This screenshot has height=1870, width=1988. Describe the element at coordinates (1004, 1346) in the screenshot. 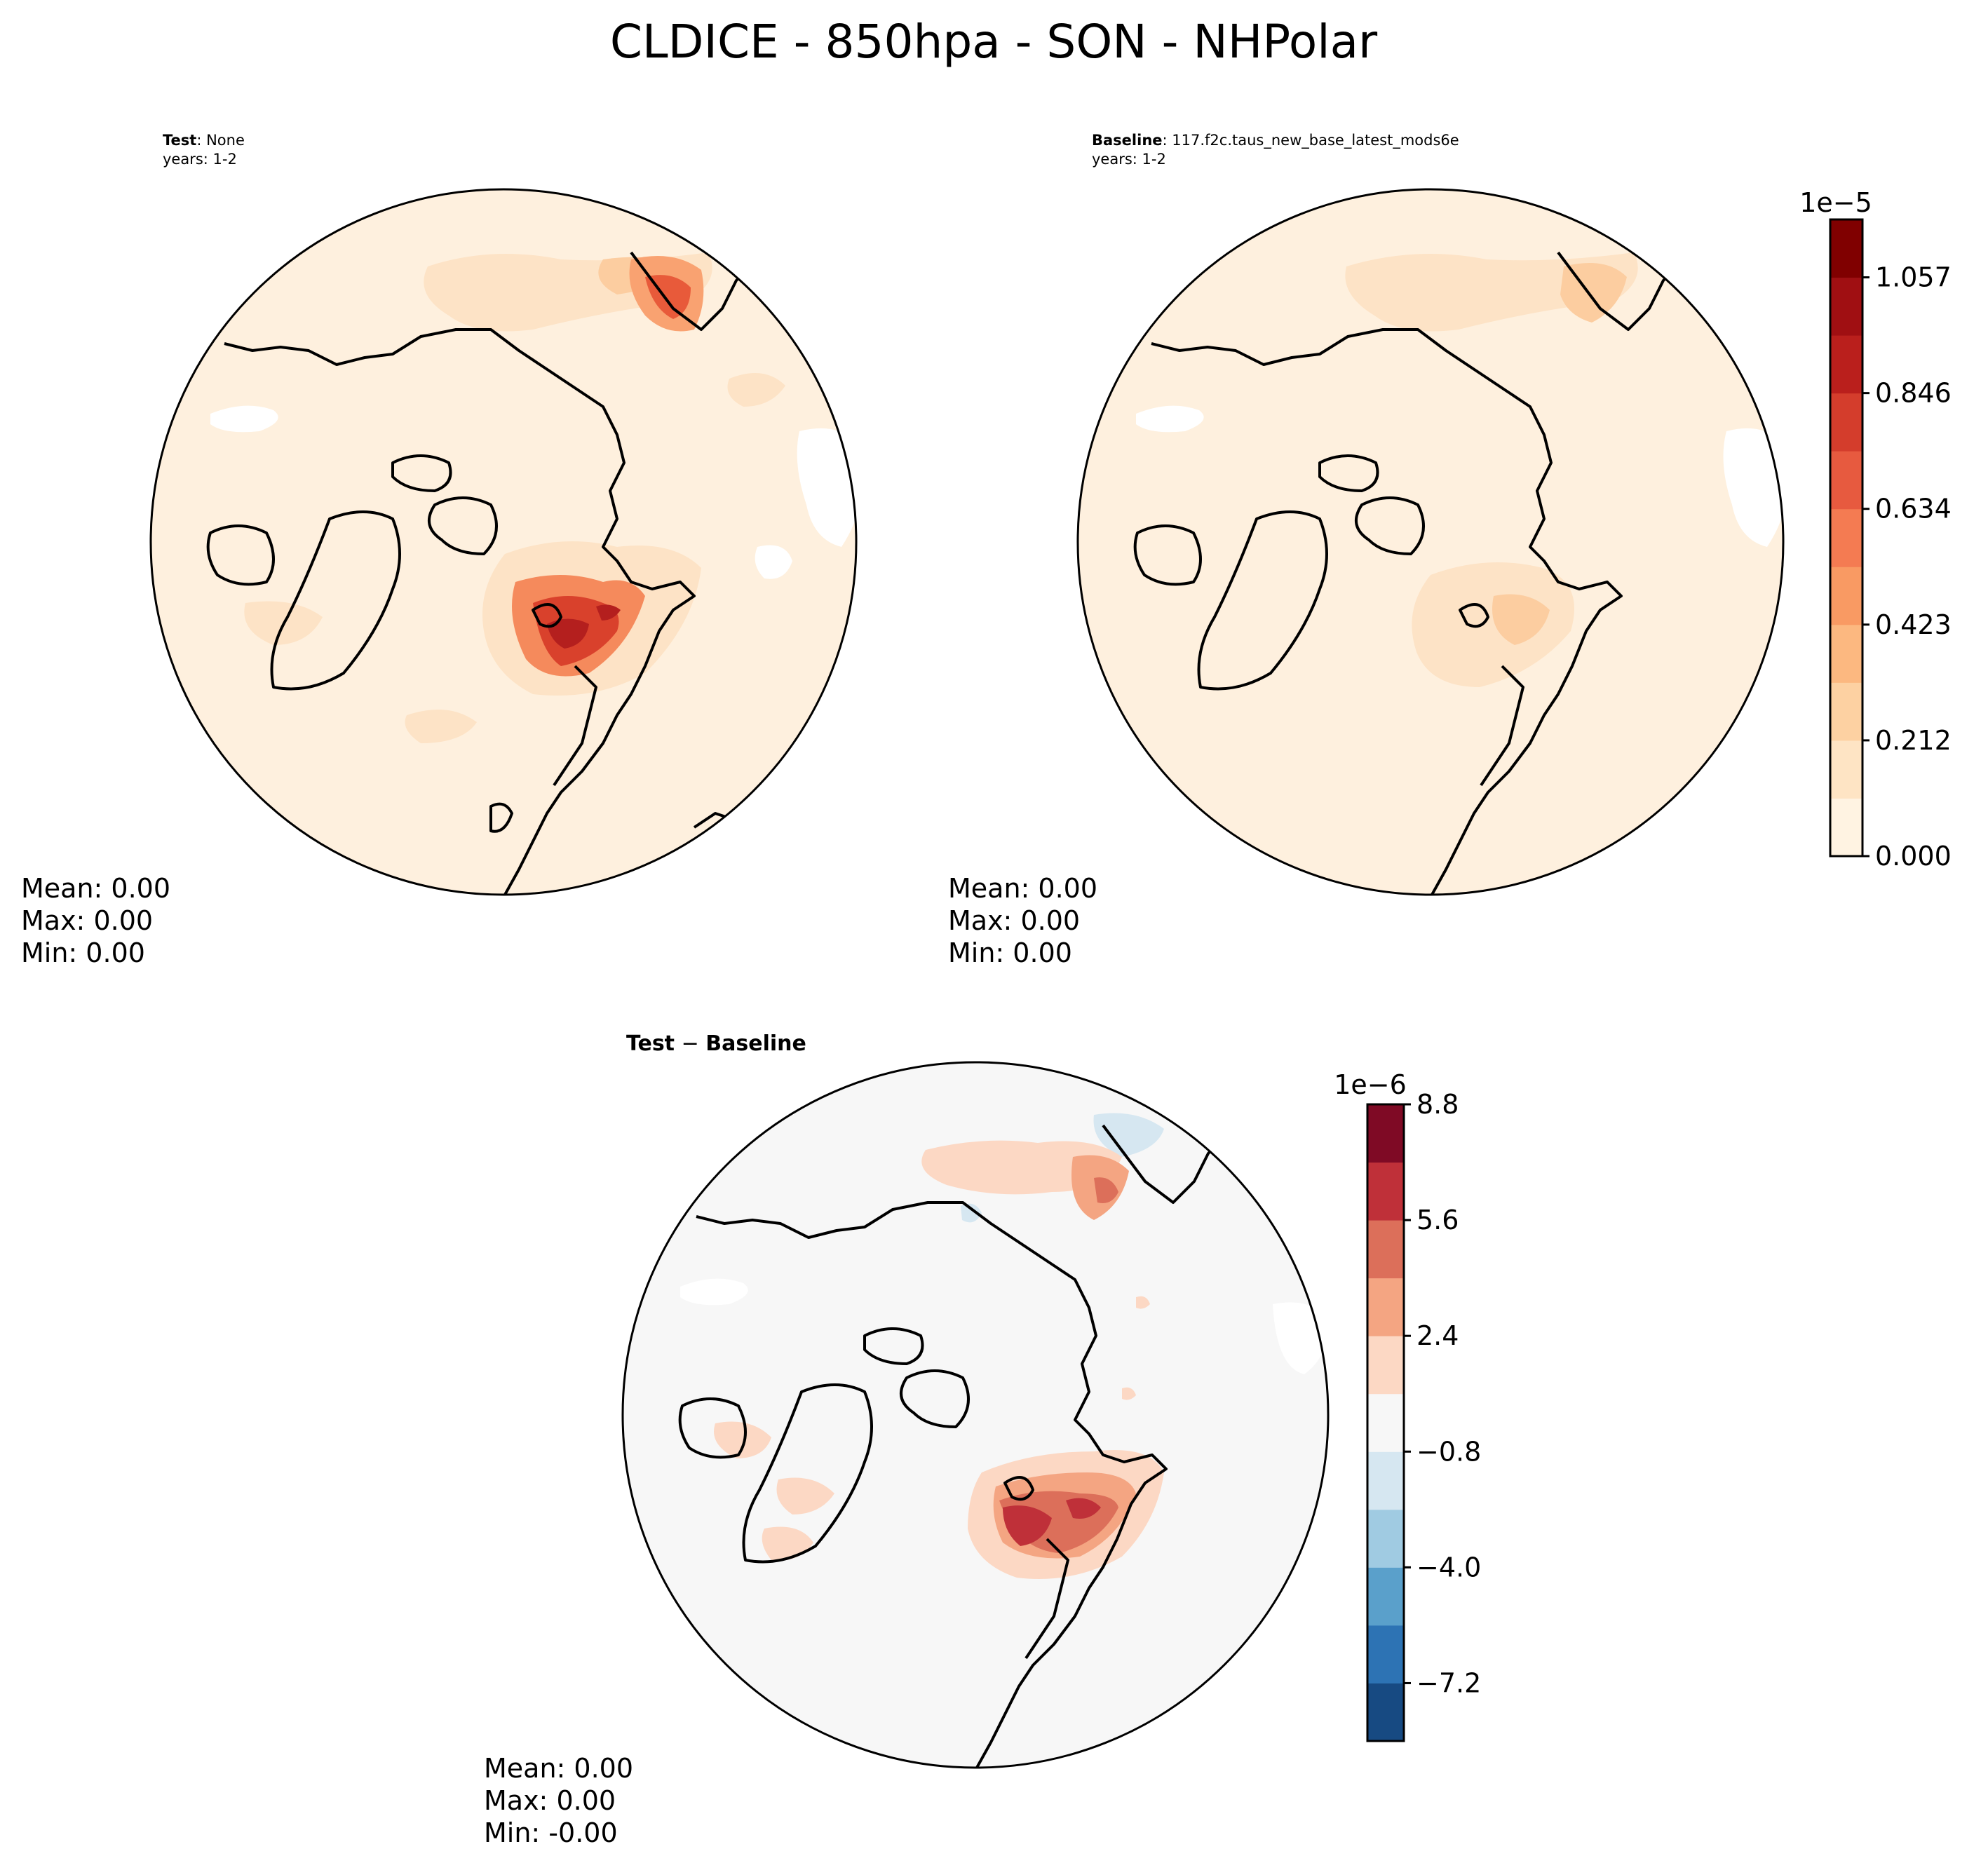

I see `diff-contours` at that location.